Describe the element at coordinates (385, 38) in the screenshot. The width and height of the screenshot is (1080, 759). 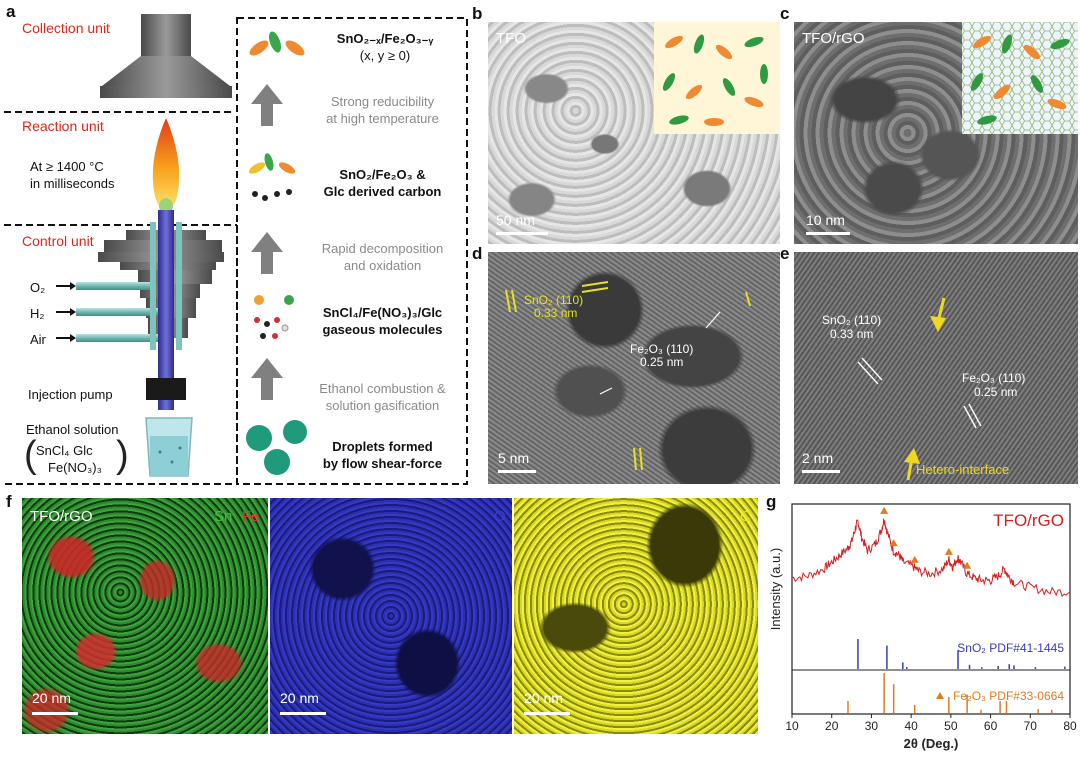
I see `step-1-line-1: SnO₂₋ₓ/Fe₂O₃₋ᵧ` at that location.